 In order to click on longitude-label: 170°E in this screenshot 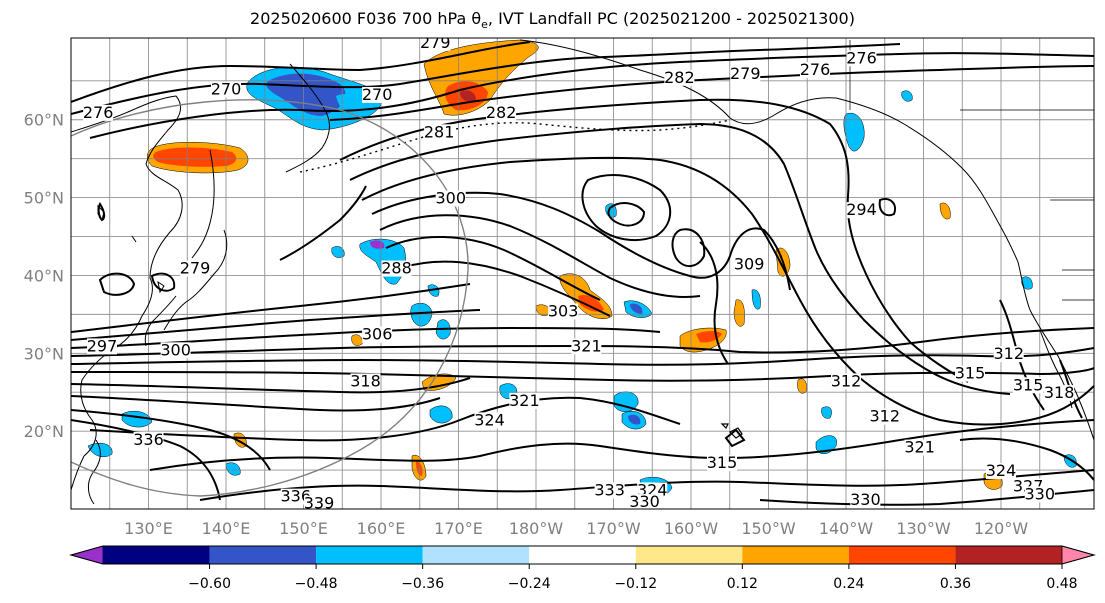, I will do `click(458, 528)`.